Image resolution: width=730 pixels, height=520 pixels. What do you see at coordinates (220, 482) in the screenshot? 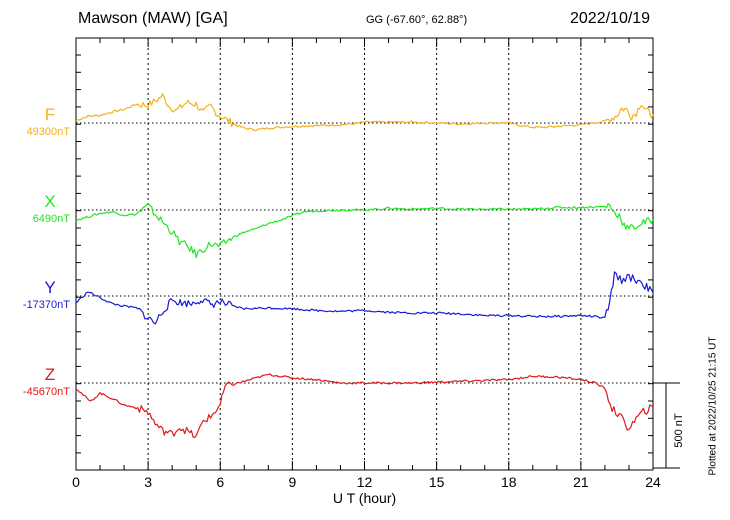
I see `x-tick-label: 6` at bounding box center [220, 482].